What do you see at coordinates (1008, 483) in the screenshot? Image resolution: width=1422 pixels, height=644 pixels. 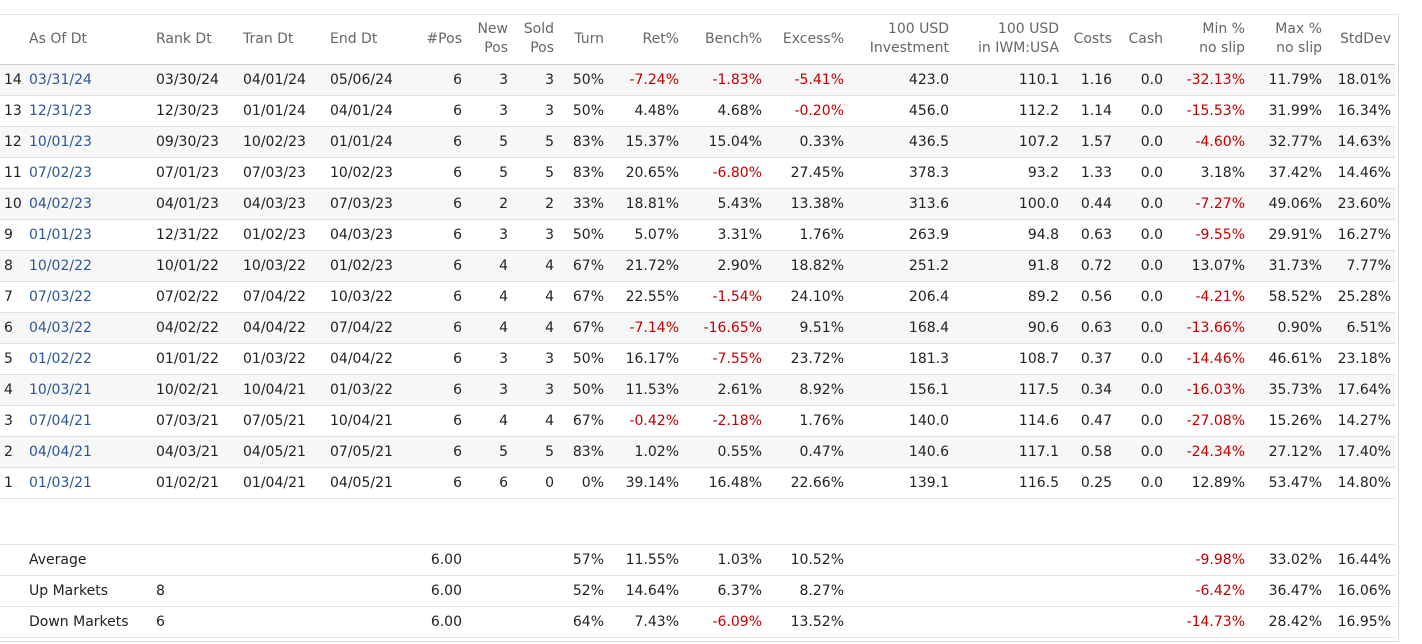 I see `cell-iwm: 116.5` at bounding box center [1008, 483].